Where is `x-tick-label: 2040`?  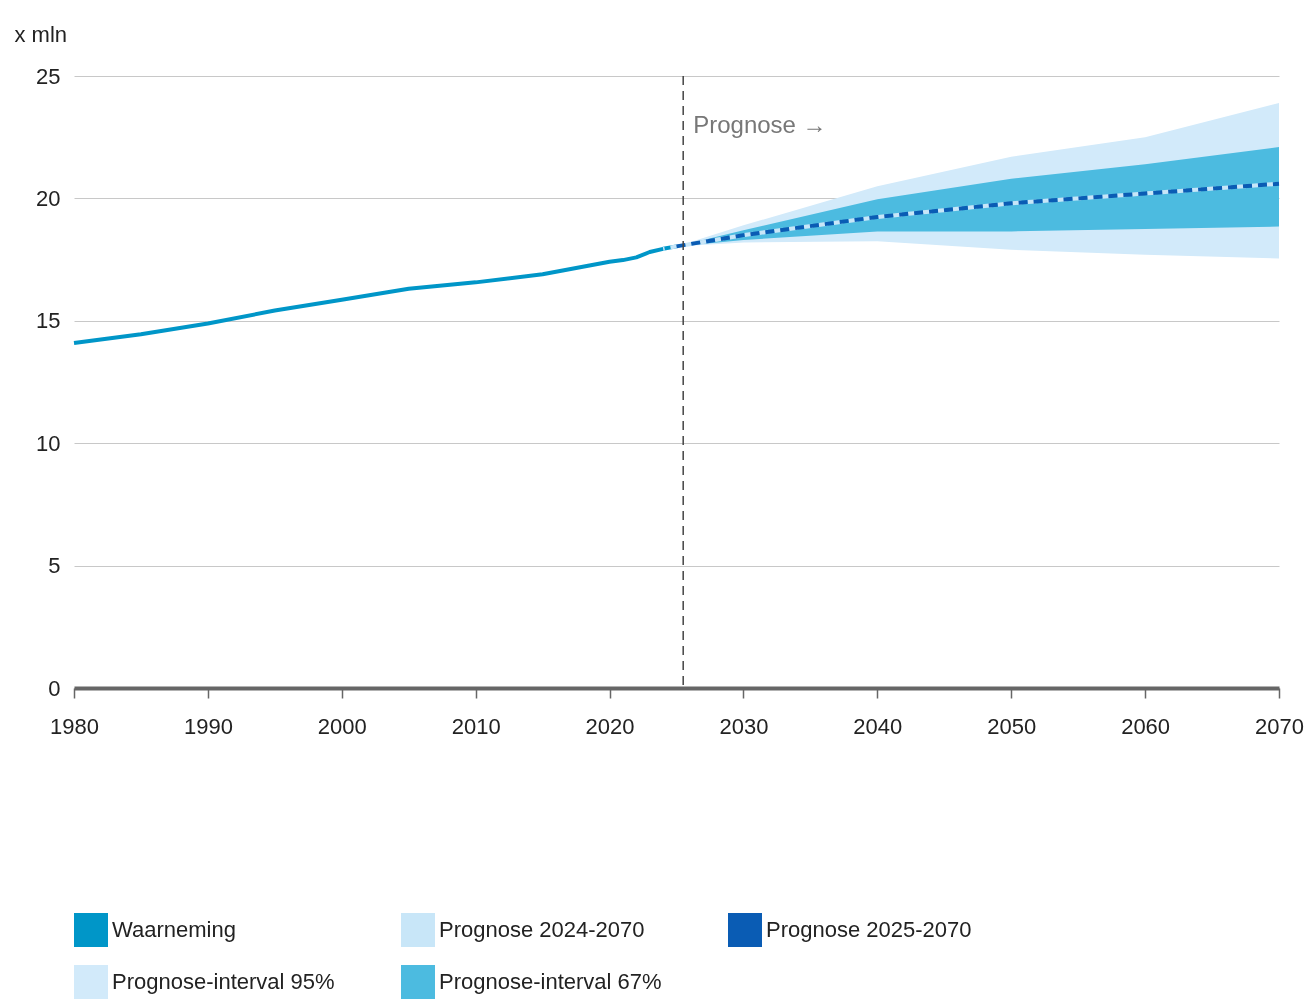 x-tick-label: 2040 is located at coordinates (878, 726).